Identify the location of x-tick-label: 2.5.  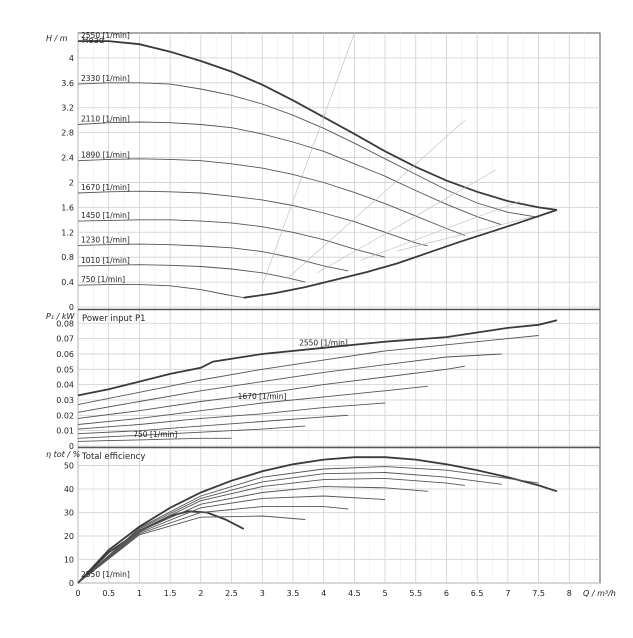
(231, 593).